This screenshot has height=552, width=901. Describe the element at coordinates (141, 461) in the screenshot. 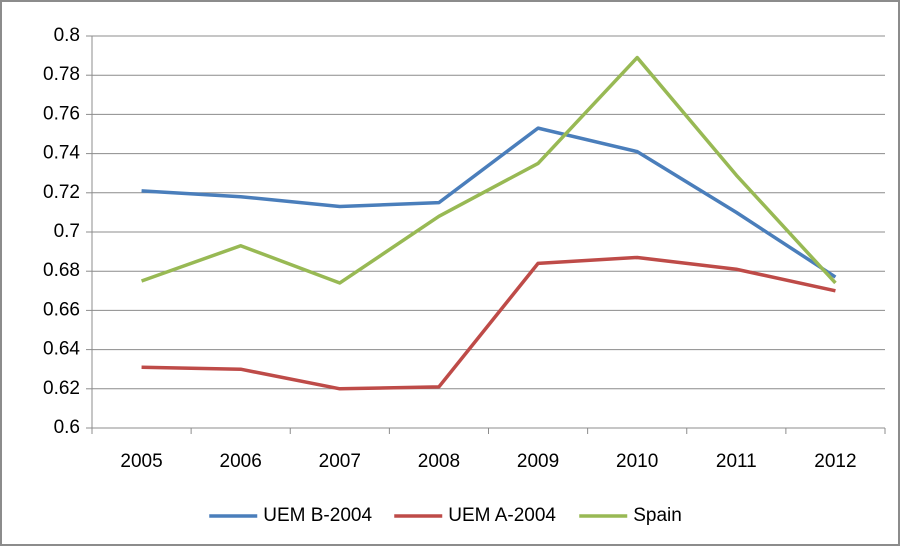

I see `x-tick-label: 2005` at that location.